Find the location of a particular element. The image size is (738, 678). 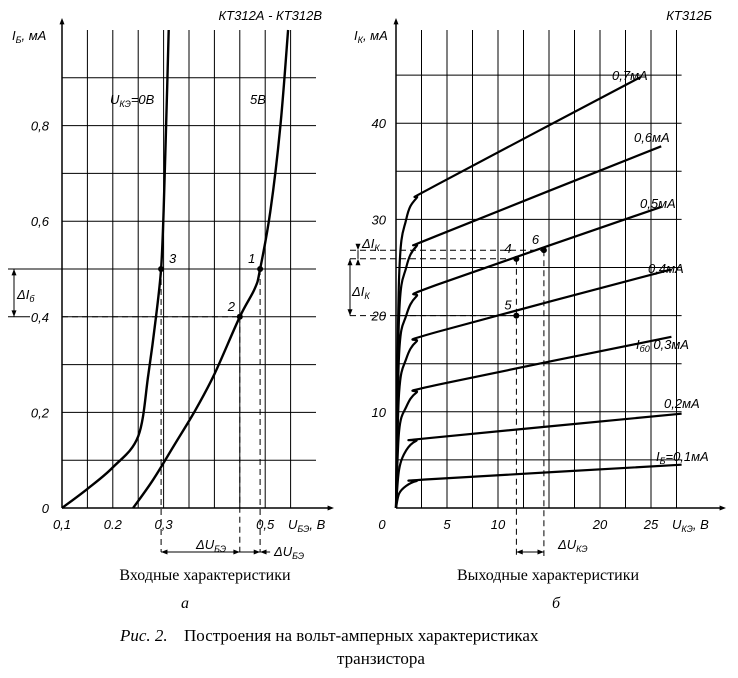

point-label-4: 4 is located at coordinates (507, 248).